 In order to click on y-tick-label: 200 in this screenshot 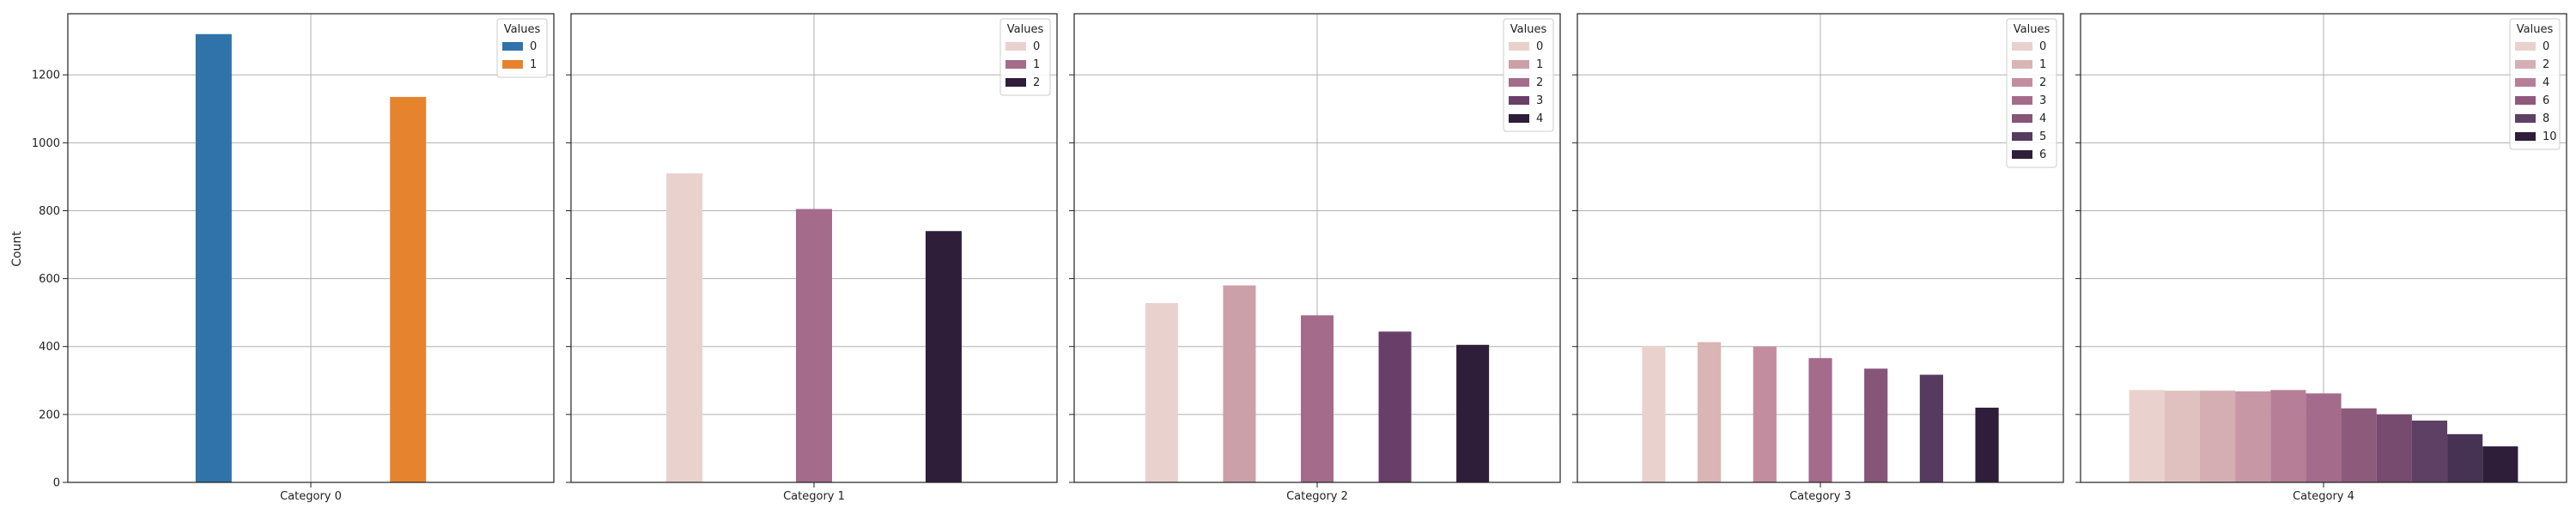, I will do `click(49, 415)`.